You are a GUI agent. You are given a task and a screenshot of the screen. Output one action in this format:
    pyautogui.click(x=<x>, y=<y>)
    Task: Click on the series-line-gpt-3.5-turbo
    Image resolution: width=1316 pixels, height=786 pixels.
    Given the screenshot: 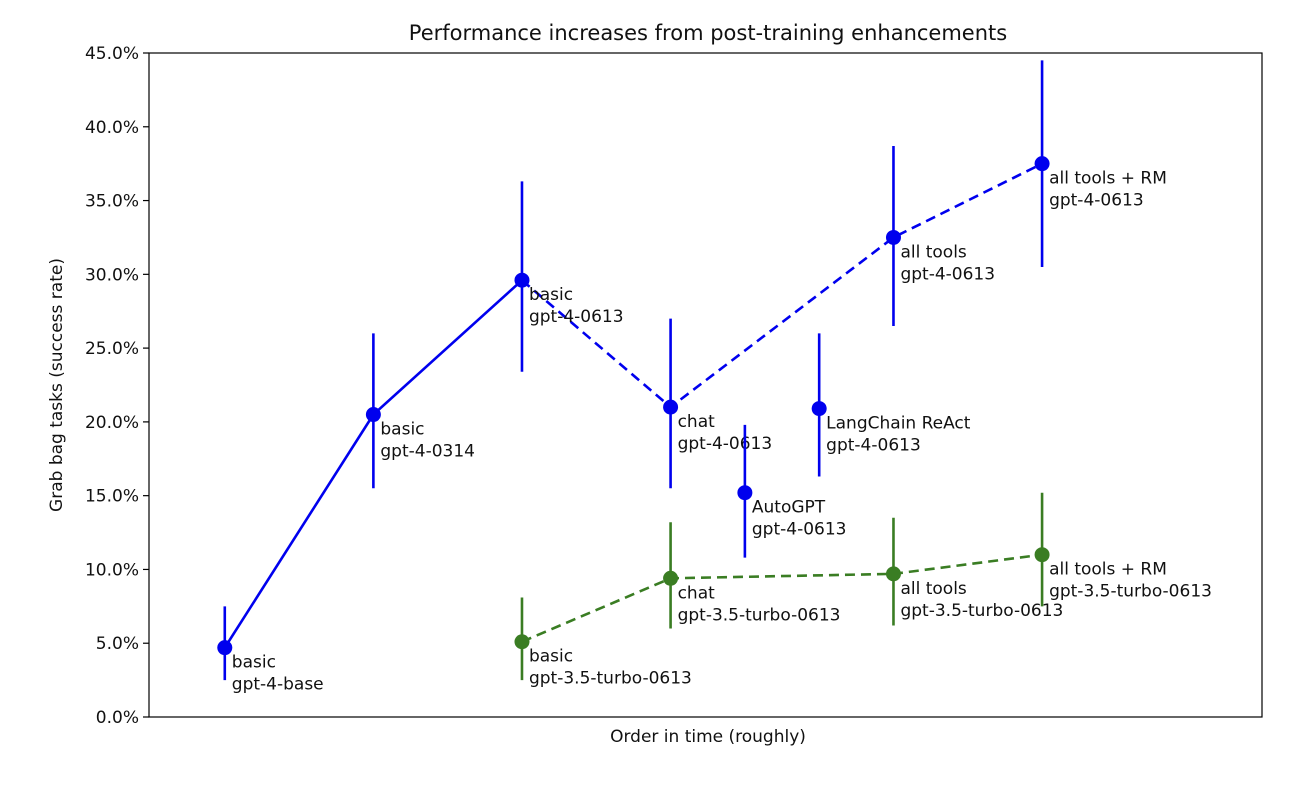 What is the action you would take?
    pyautogui.click(x=782, y=598)
    